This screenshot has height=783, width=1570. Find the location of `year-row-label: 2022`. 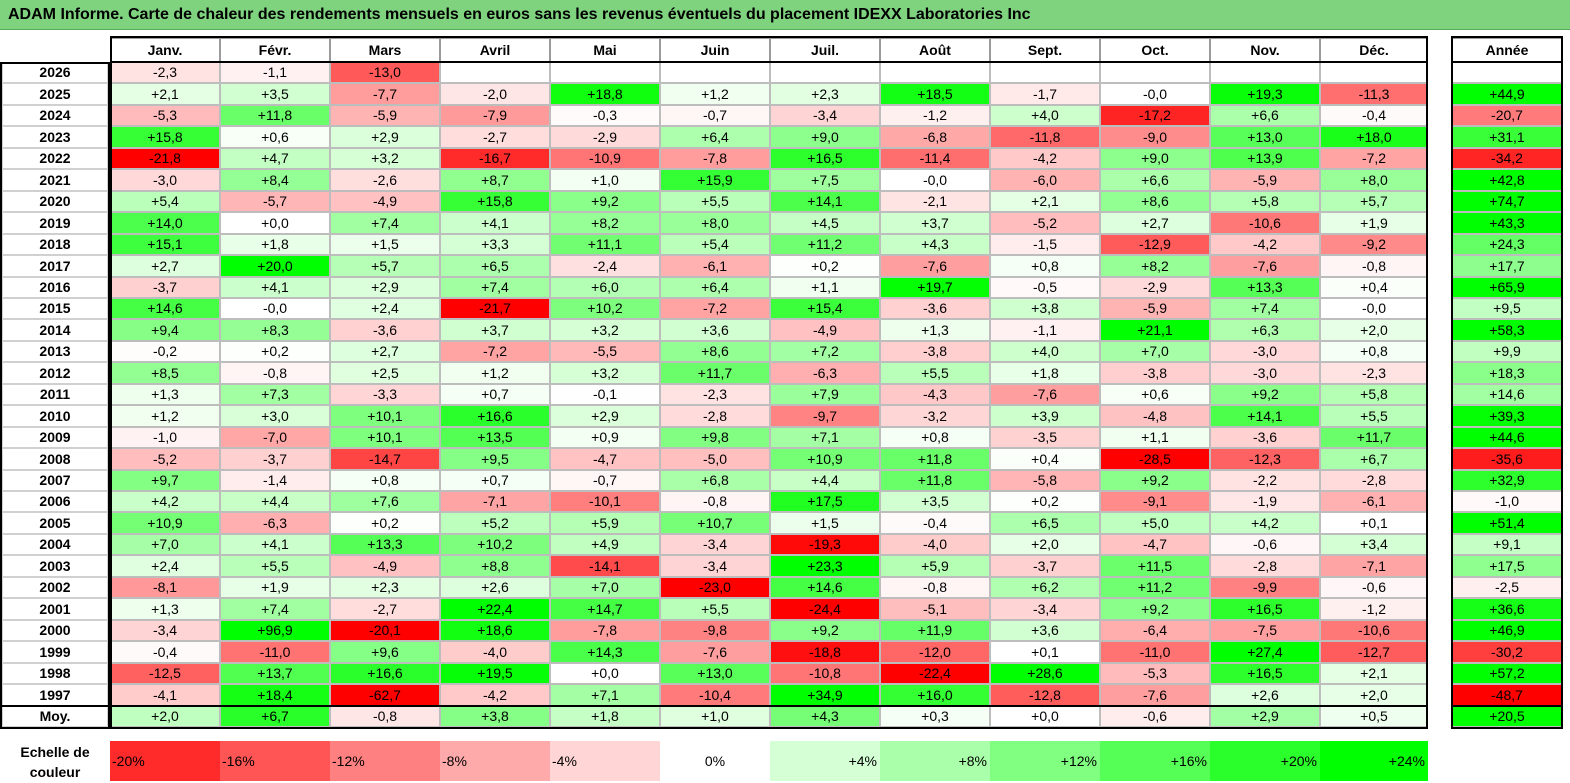

year-row-label: 2022 is located at coordinates (55, 158).